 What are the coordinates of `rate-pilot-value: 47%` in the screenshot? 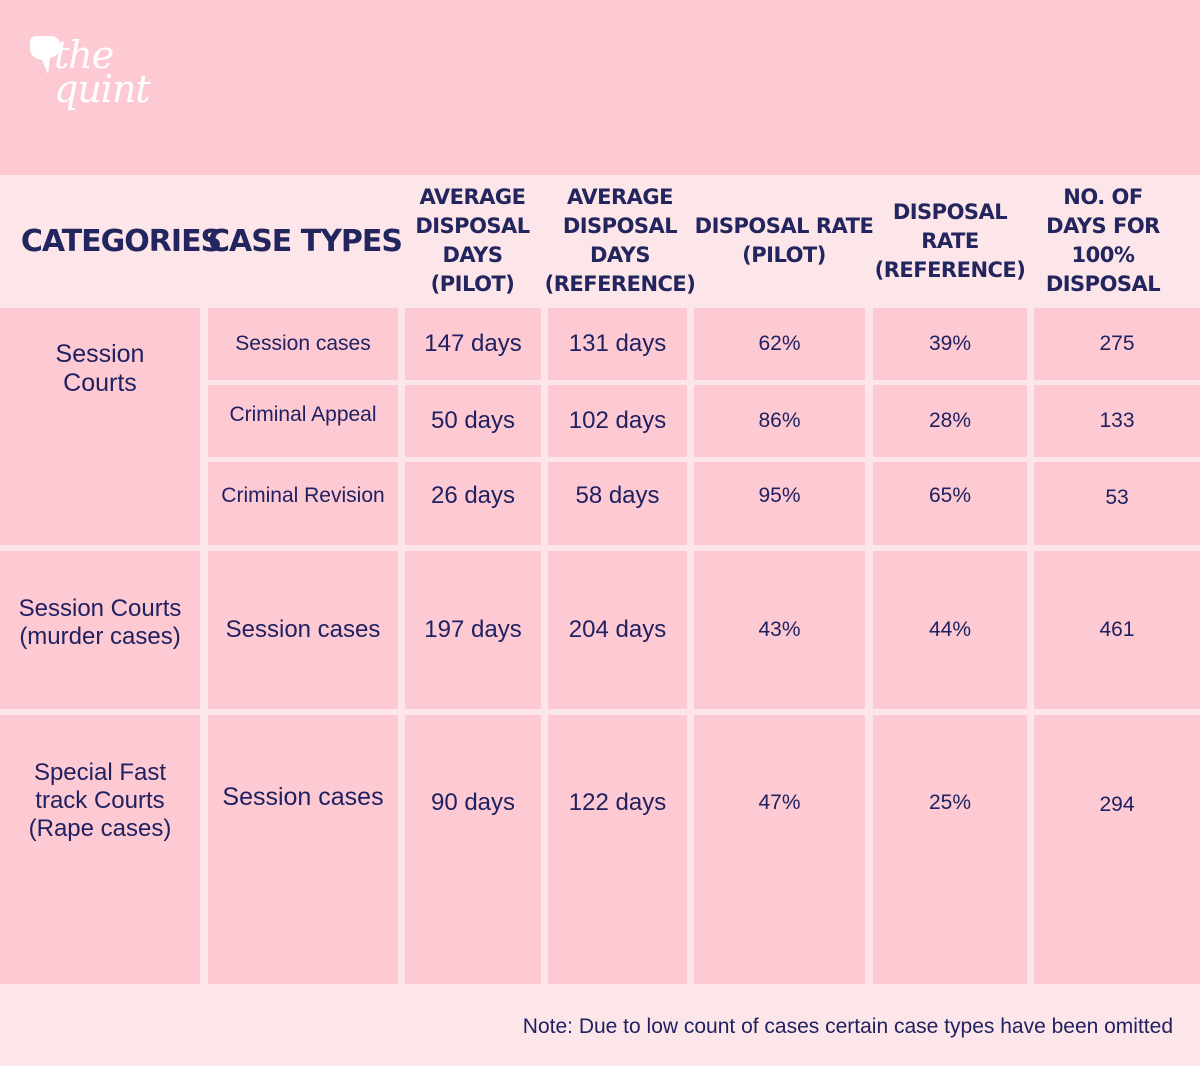 It's located at (779, 802).